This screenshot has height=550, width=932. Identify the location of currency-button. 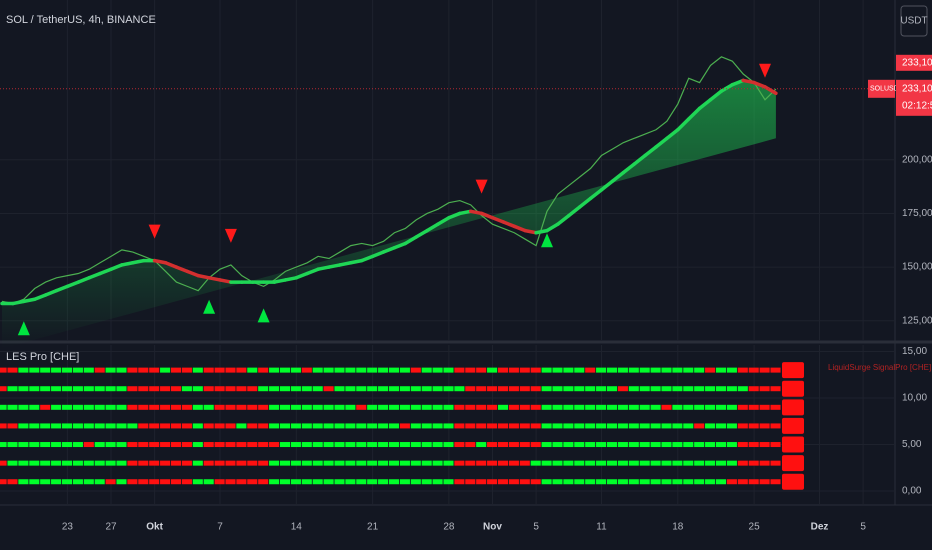
(914, 21).